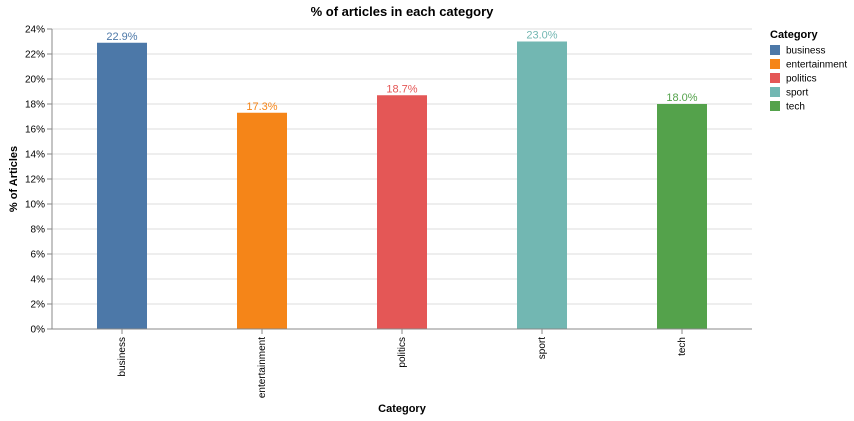 The height and width of the screenshot is (421, 854). Describe the element at coordinates (816, 65) in the screenshot. I see `legend-label: entertainment` at that location.